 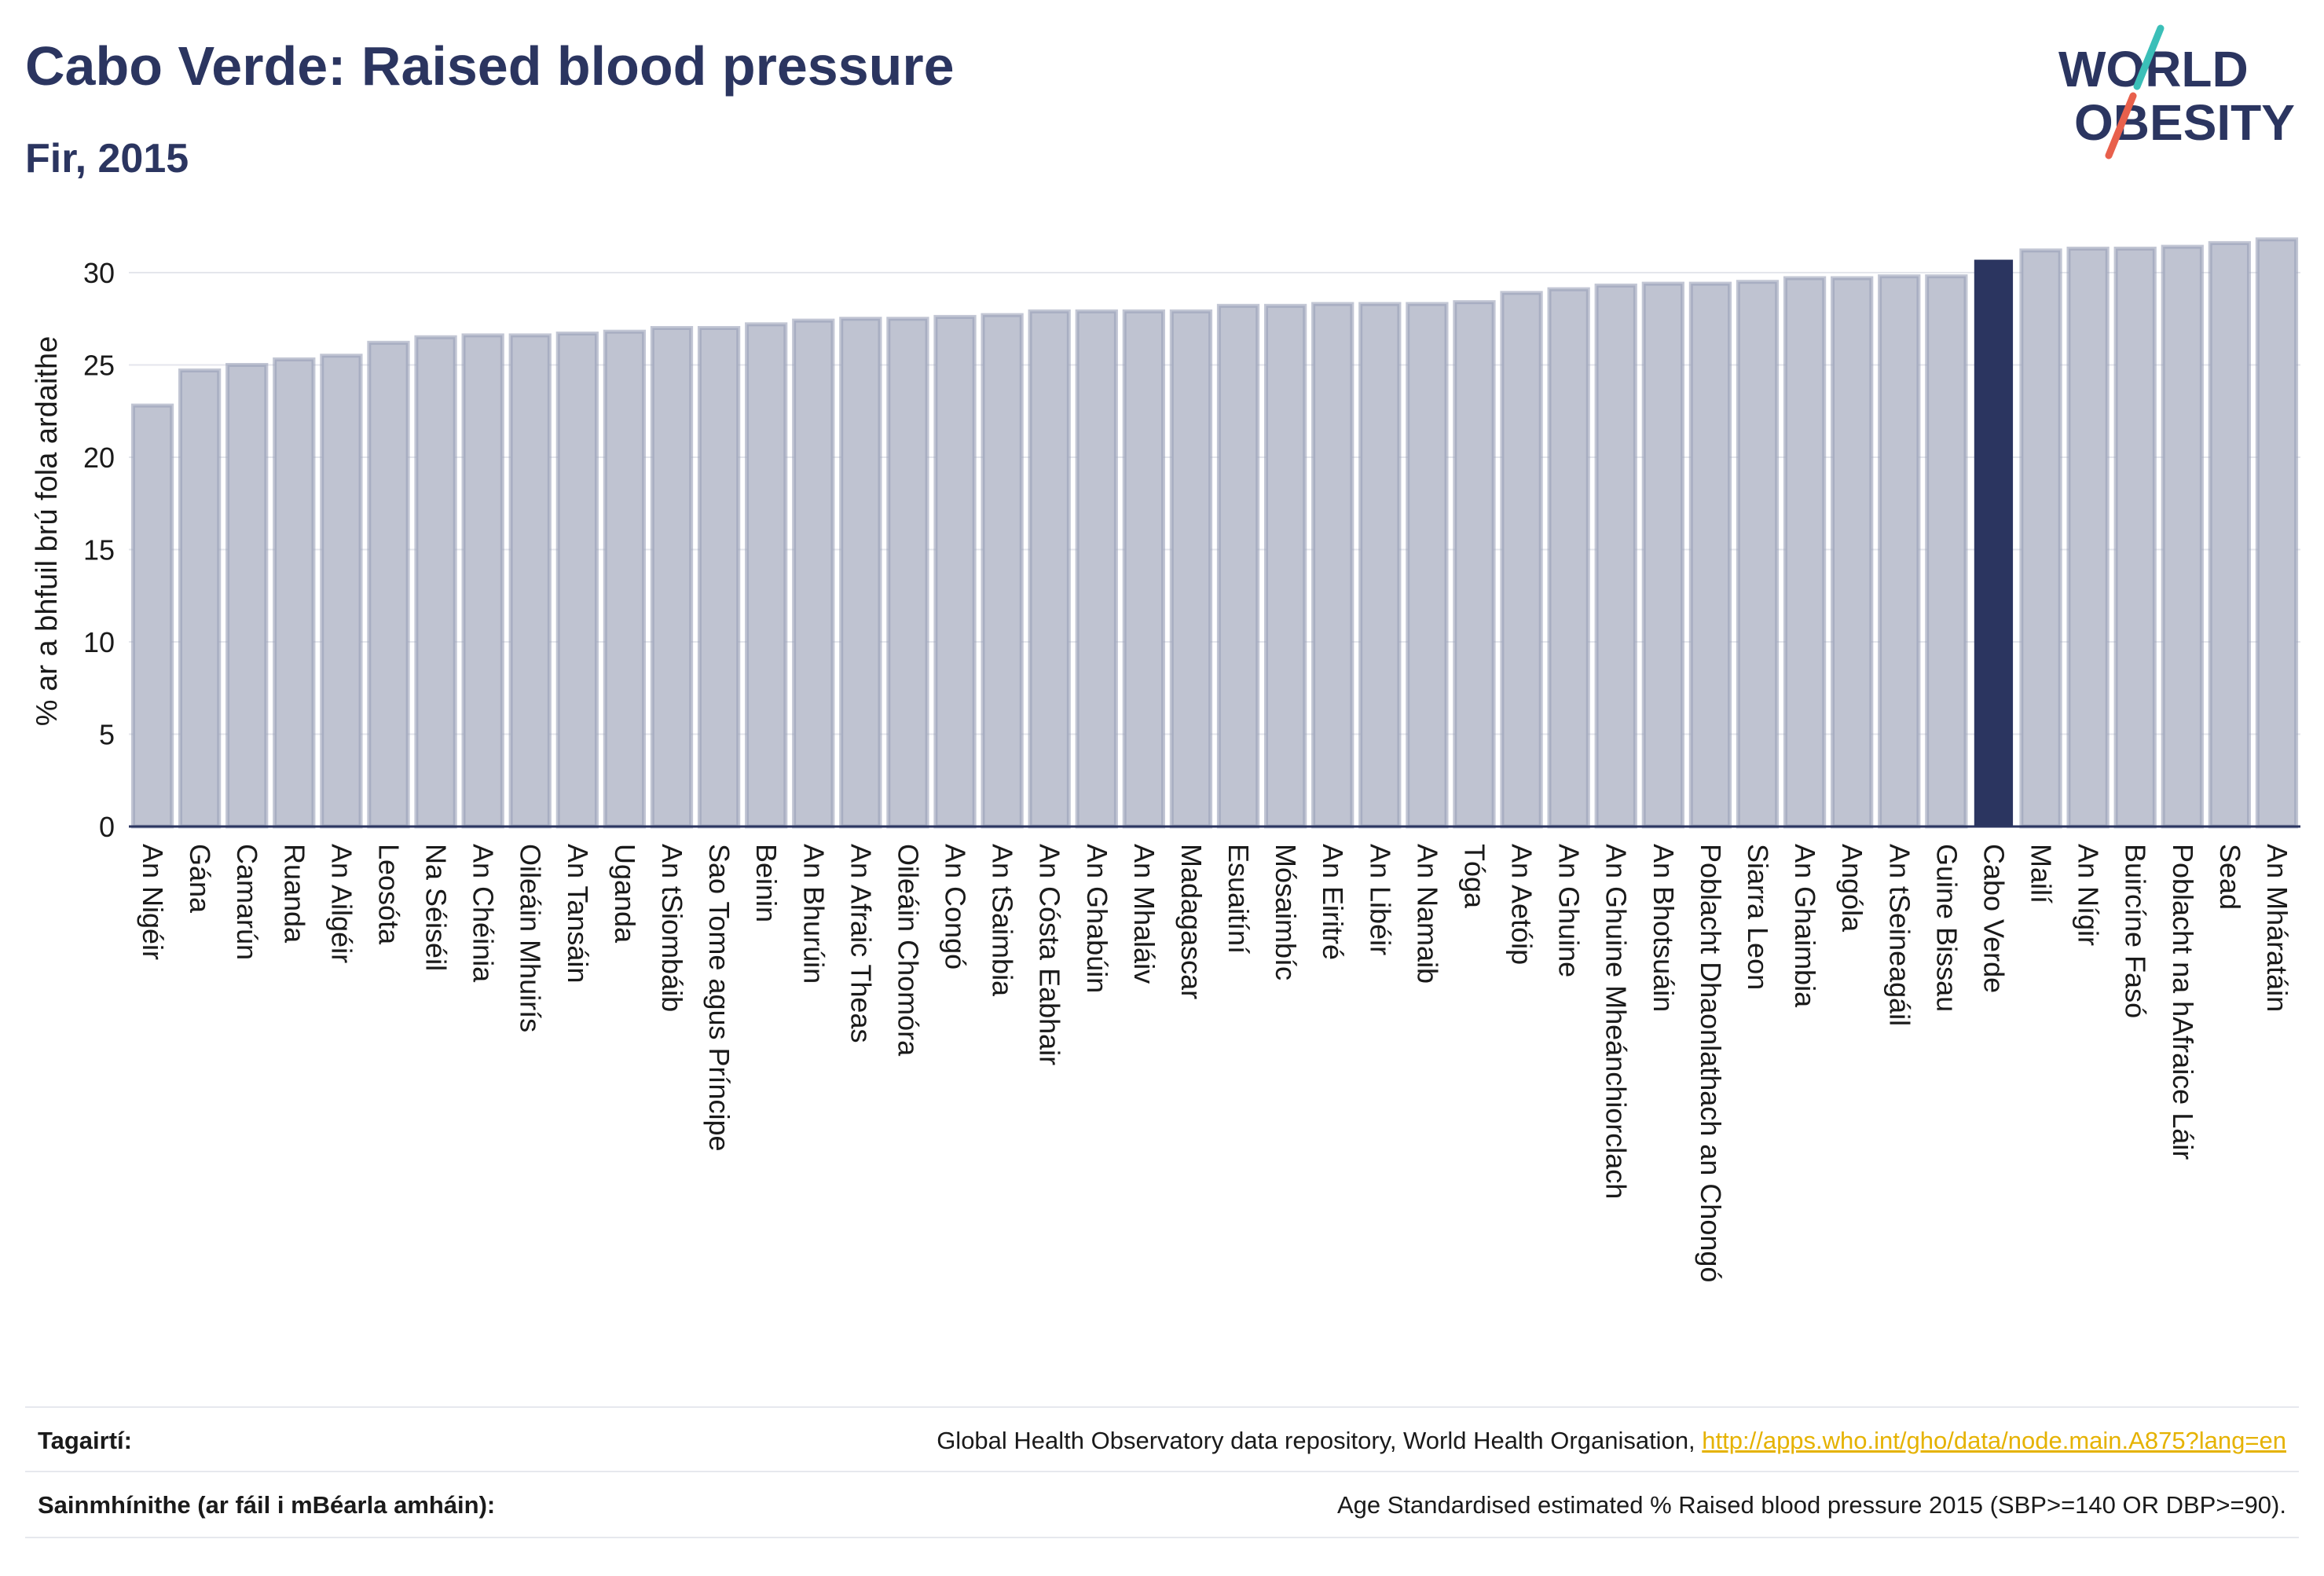 What do you see at coordinates (1711, 1063) in the screenshot?
I see `x-tick-label: Poblacht Dhaonlathach an Chongó` at bounding box center [1711, 1063].